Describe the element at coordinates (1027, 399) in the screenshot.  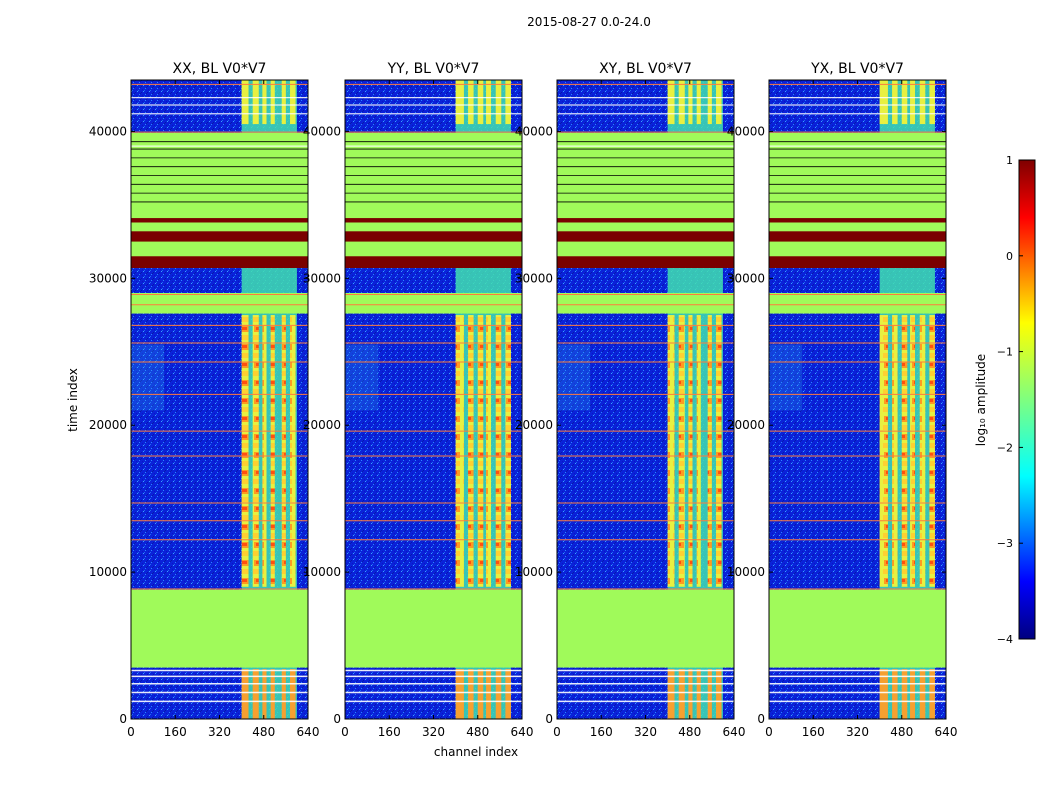
I see `colorbar-gradient` at that location.